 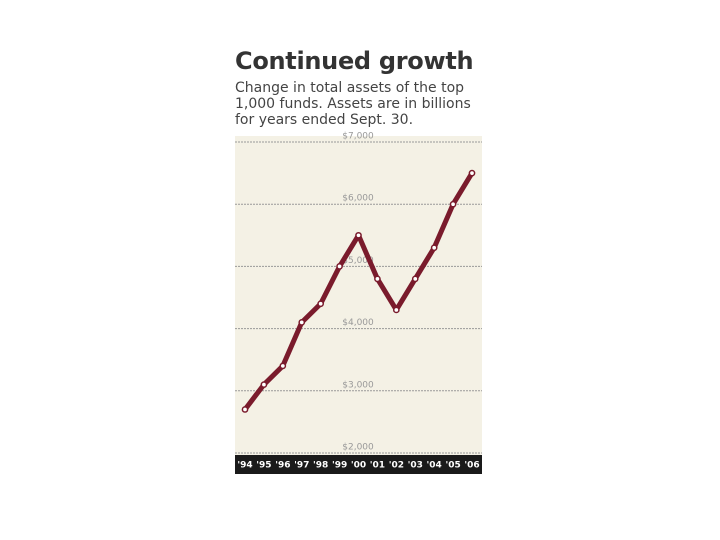 I want to click on x-tick-label: '02, so click(x=396, y=466).